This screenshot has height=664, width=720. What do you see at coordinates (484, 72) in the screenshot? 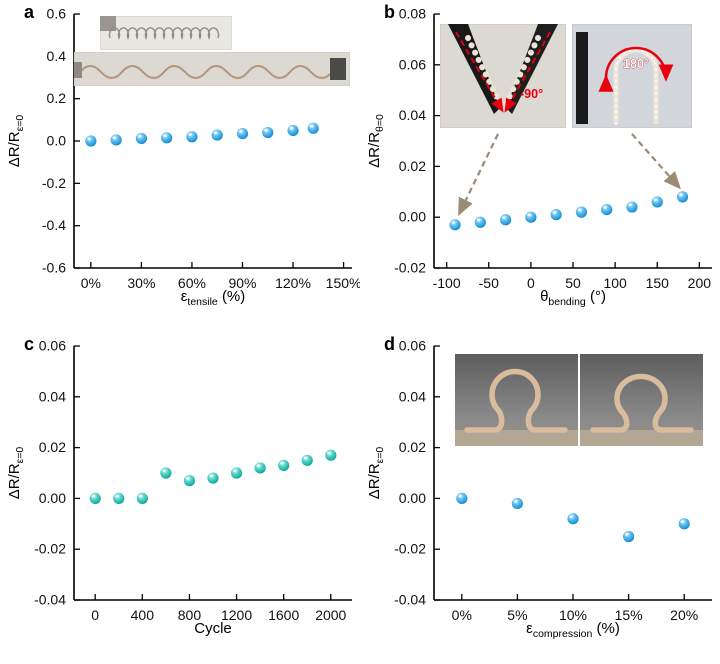
I see `serpentine-loops-left` at bounding box center [484, 72].